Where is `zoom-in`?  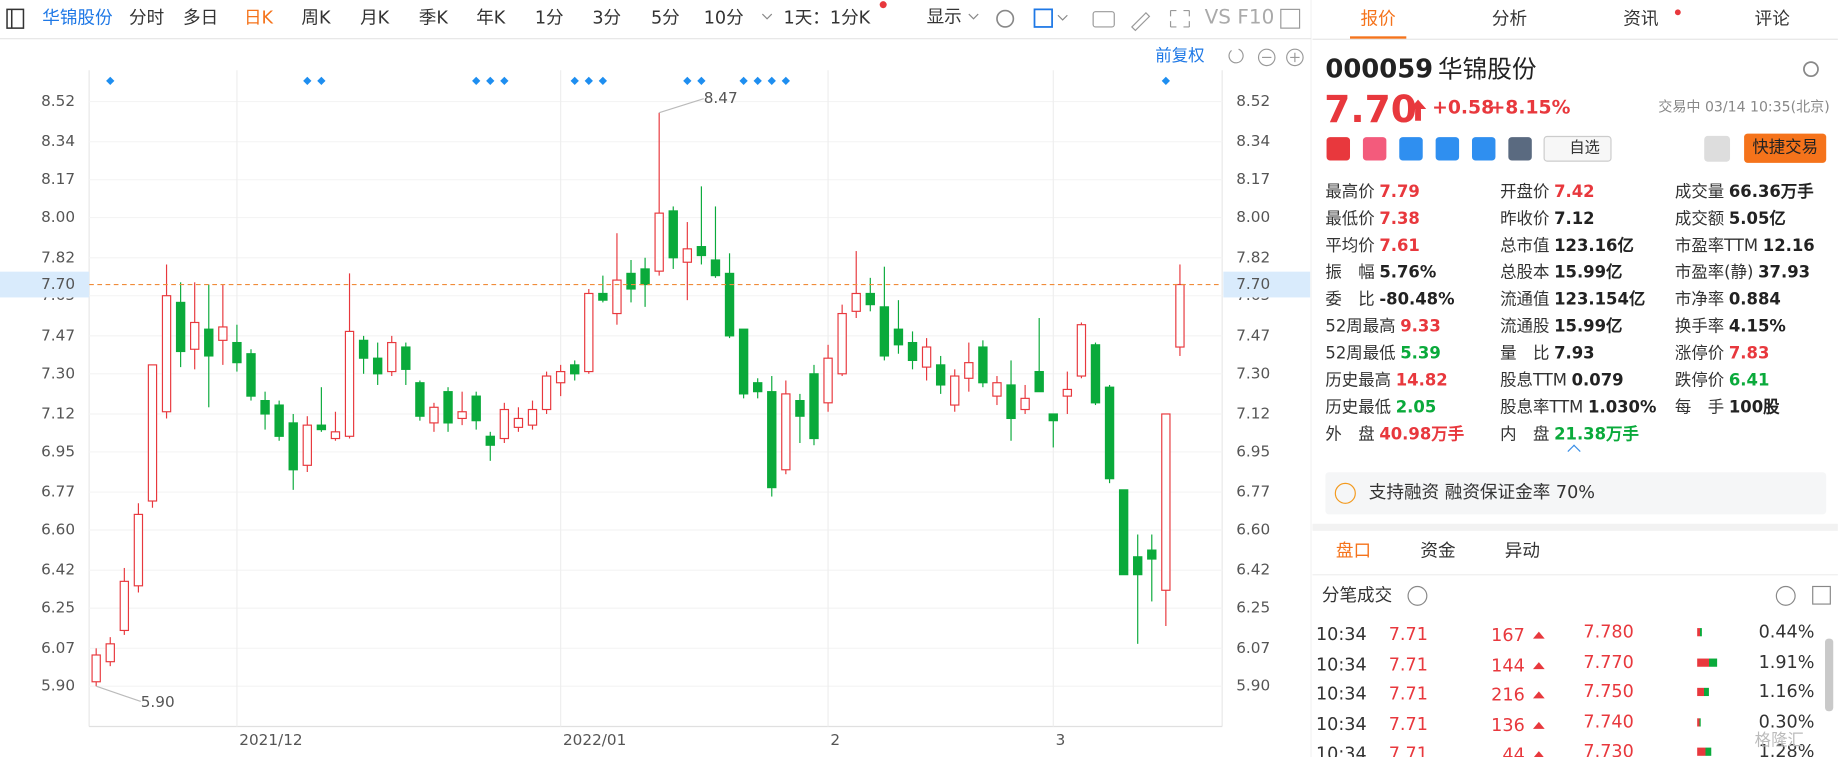
zoom-in is located at coordinates (1295, 57).